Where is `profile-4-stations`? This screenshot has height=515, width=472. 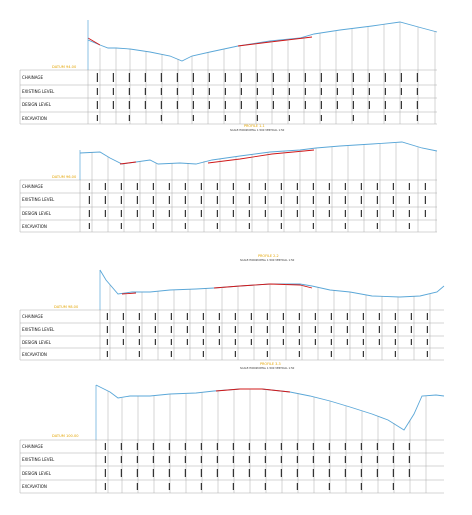
profile-4-stations is located at coordinates (267, 441).